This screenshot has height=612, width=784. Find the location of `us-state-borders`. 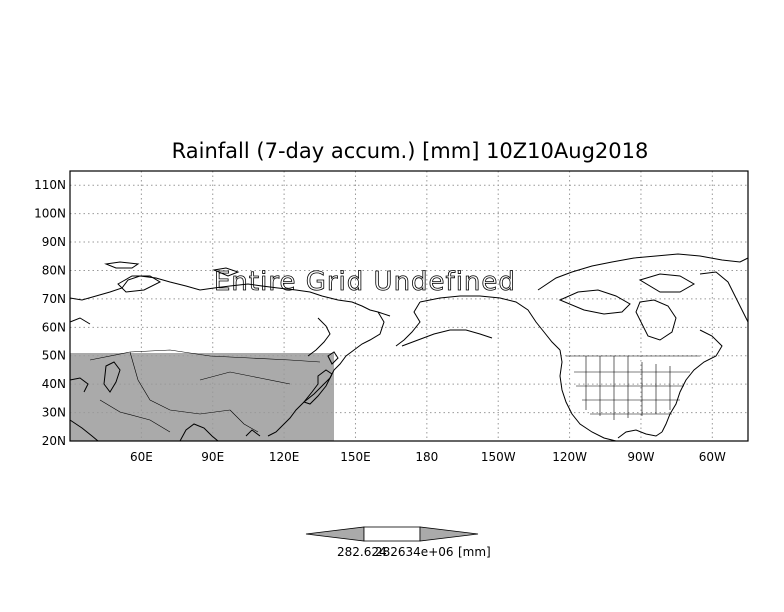

us-state-borders is located at coordinates (394, 391).